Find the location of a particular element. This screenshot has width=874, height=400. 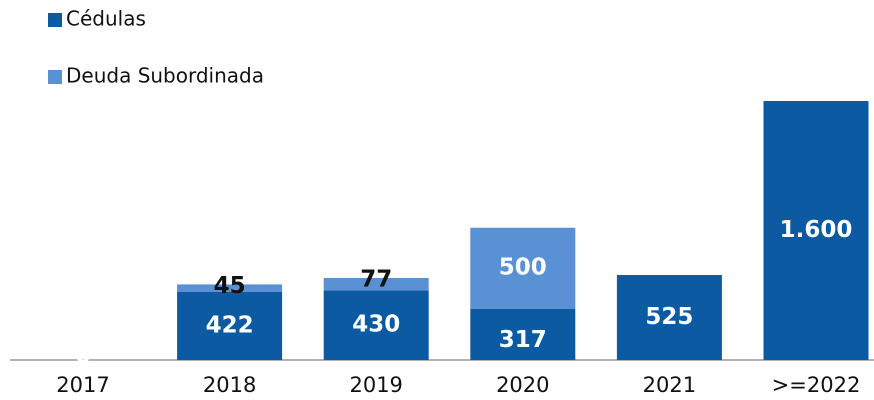

legend-label: Deuda Subordinada is located at coordinates (165, 76).